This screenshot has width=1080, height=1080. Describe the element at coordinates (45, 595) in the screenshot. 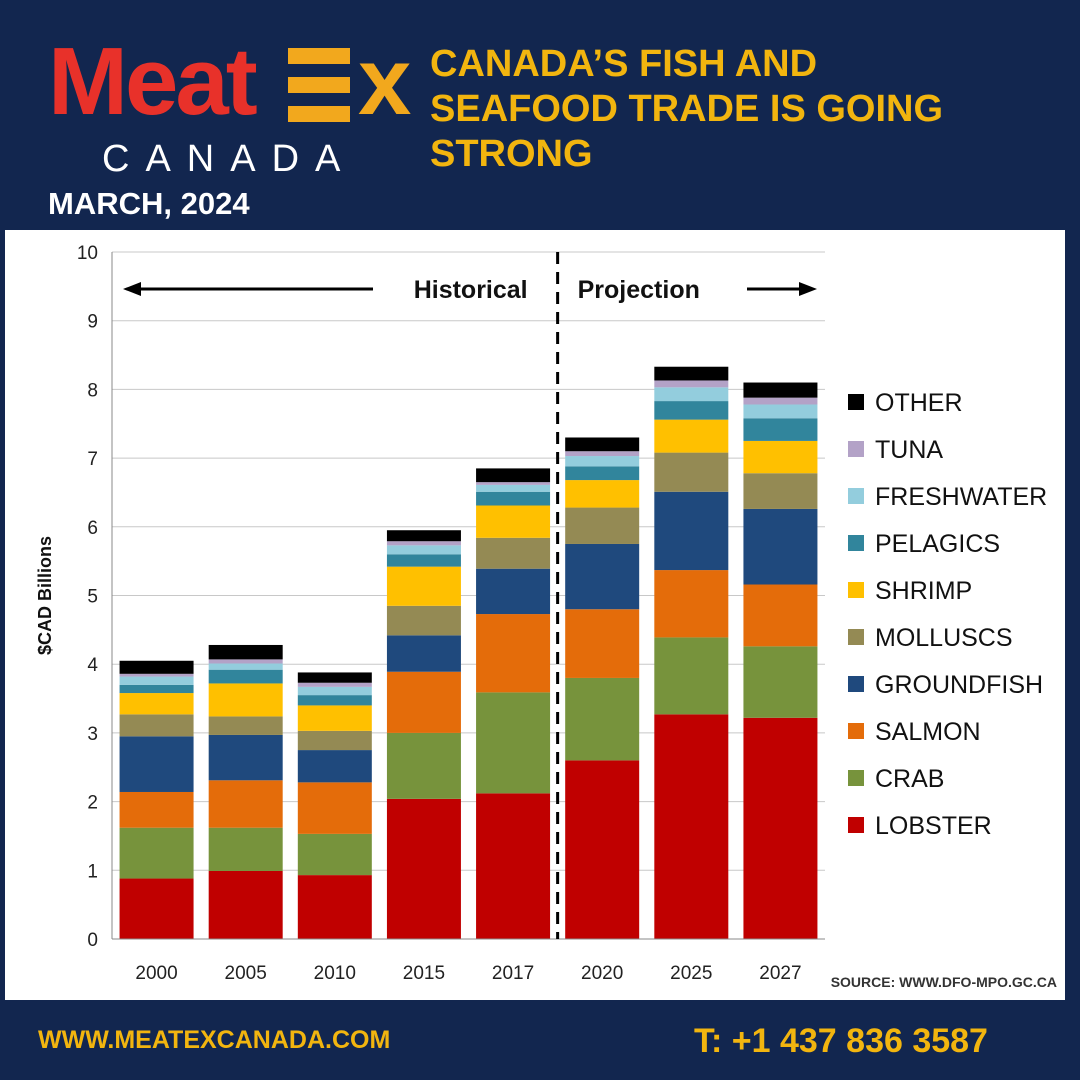

I see `y-axis-label: $CAD Billions` at that location.